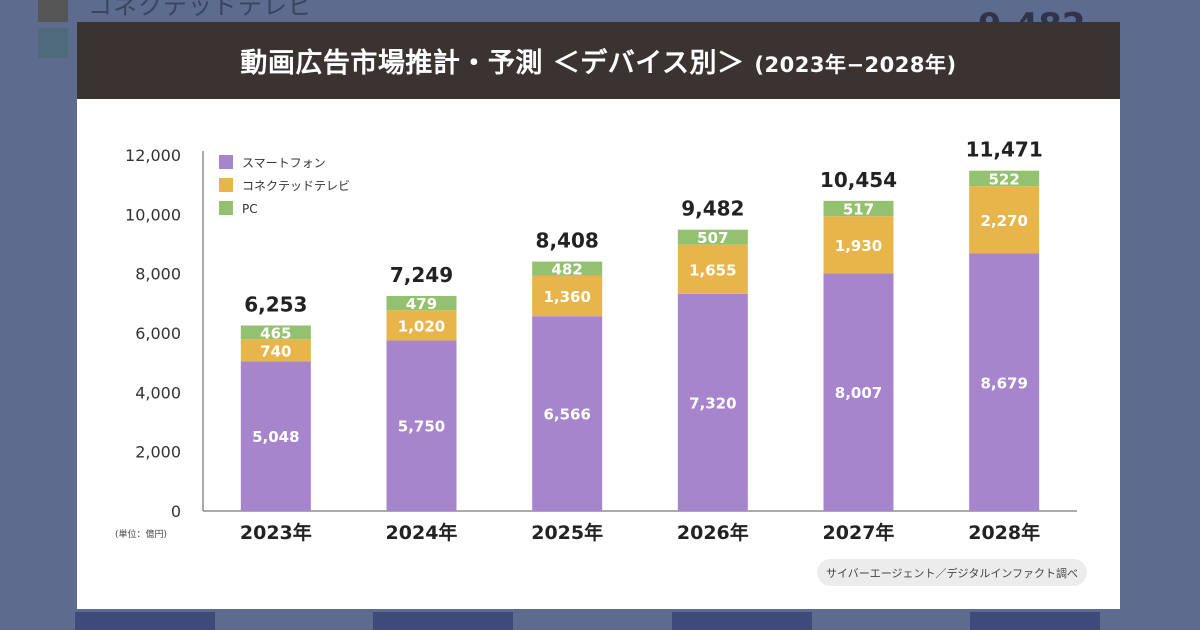  What do you see at coordinates (158, 392) in the screenshot?
I see `y-tick-label: 4,000` at bounding box center [158, 392].